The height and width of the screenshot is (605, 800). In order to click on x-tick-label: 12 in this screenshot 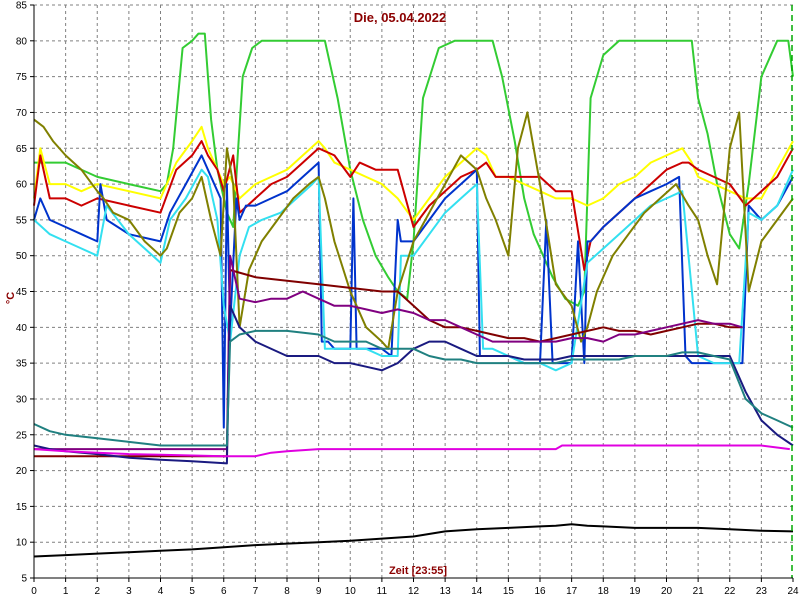, I will do `click(414, 591)`.